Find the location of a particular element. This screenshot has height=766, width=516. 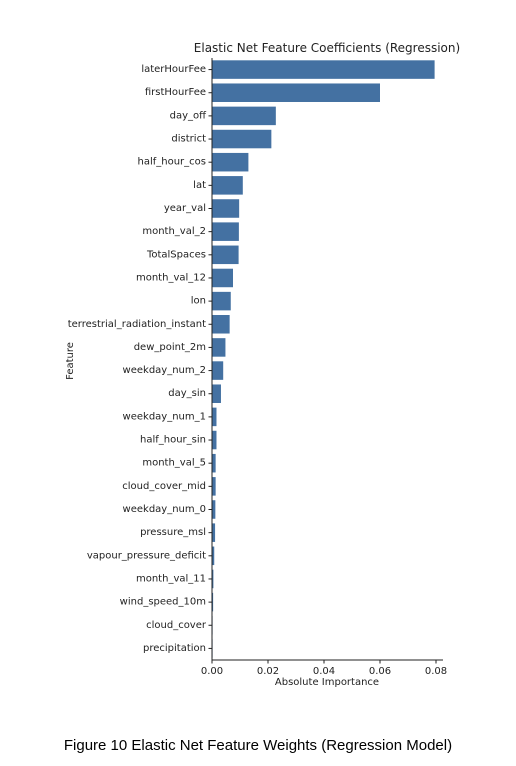

y-tick-label: vapour_pressure_deficit is located at coordinates (146, 555).